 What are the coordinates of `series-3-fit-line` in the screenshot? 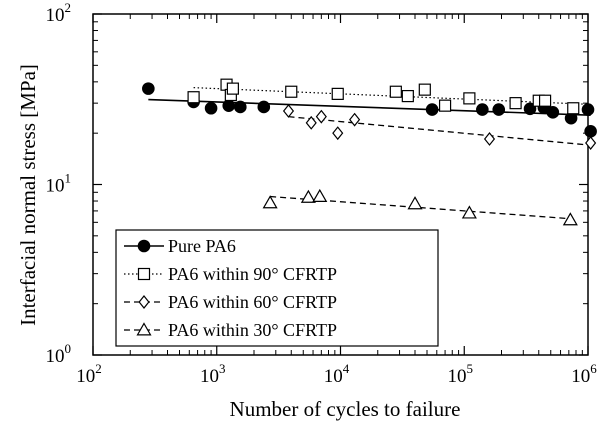 It's located at (439, 131).